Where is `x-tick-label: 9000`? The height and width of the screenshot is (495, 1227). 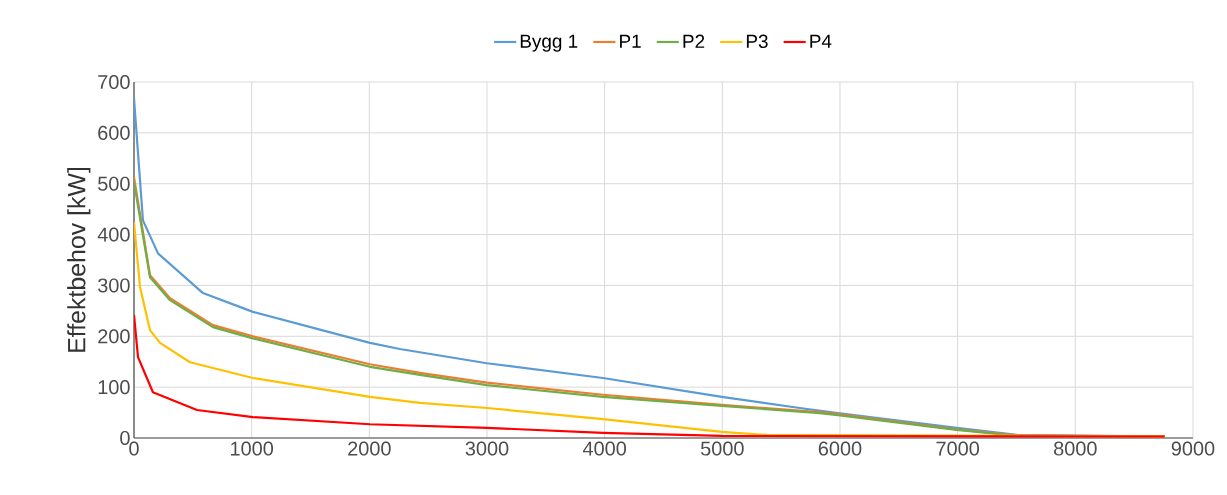 x-tick-label: 9000 is located at coordinates (1193, 448).